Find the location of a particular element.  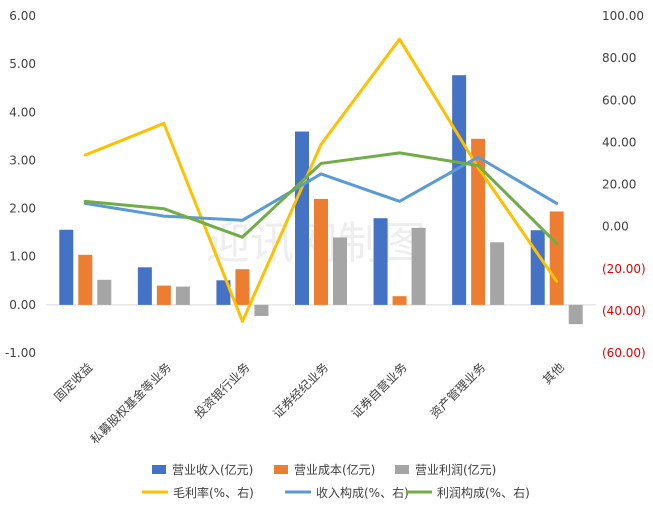

legend-label: 营业利润(亿元) is located at coordinates (455, 469).